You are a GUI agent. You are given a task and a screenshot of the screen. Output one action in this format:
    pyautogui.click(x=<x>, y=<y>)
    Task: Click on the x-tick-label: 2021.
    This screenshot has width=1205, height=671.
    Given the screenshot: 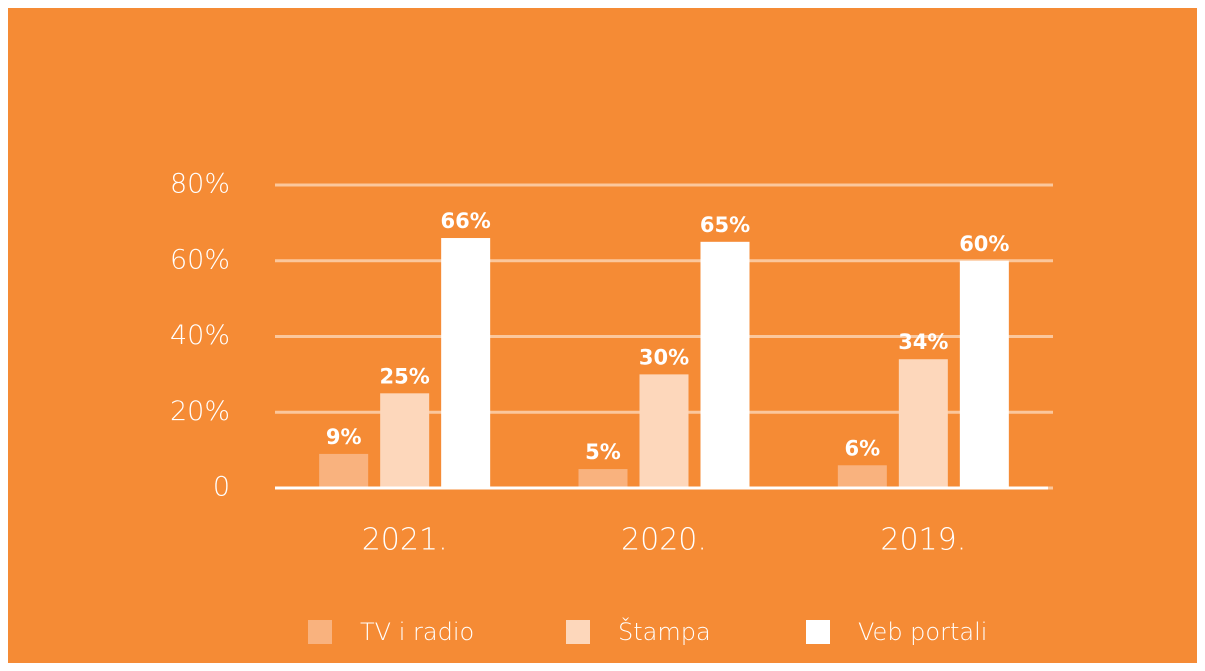 What is the action you would take?
    pyautogui.click(x=405, y=540)
    